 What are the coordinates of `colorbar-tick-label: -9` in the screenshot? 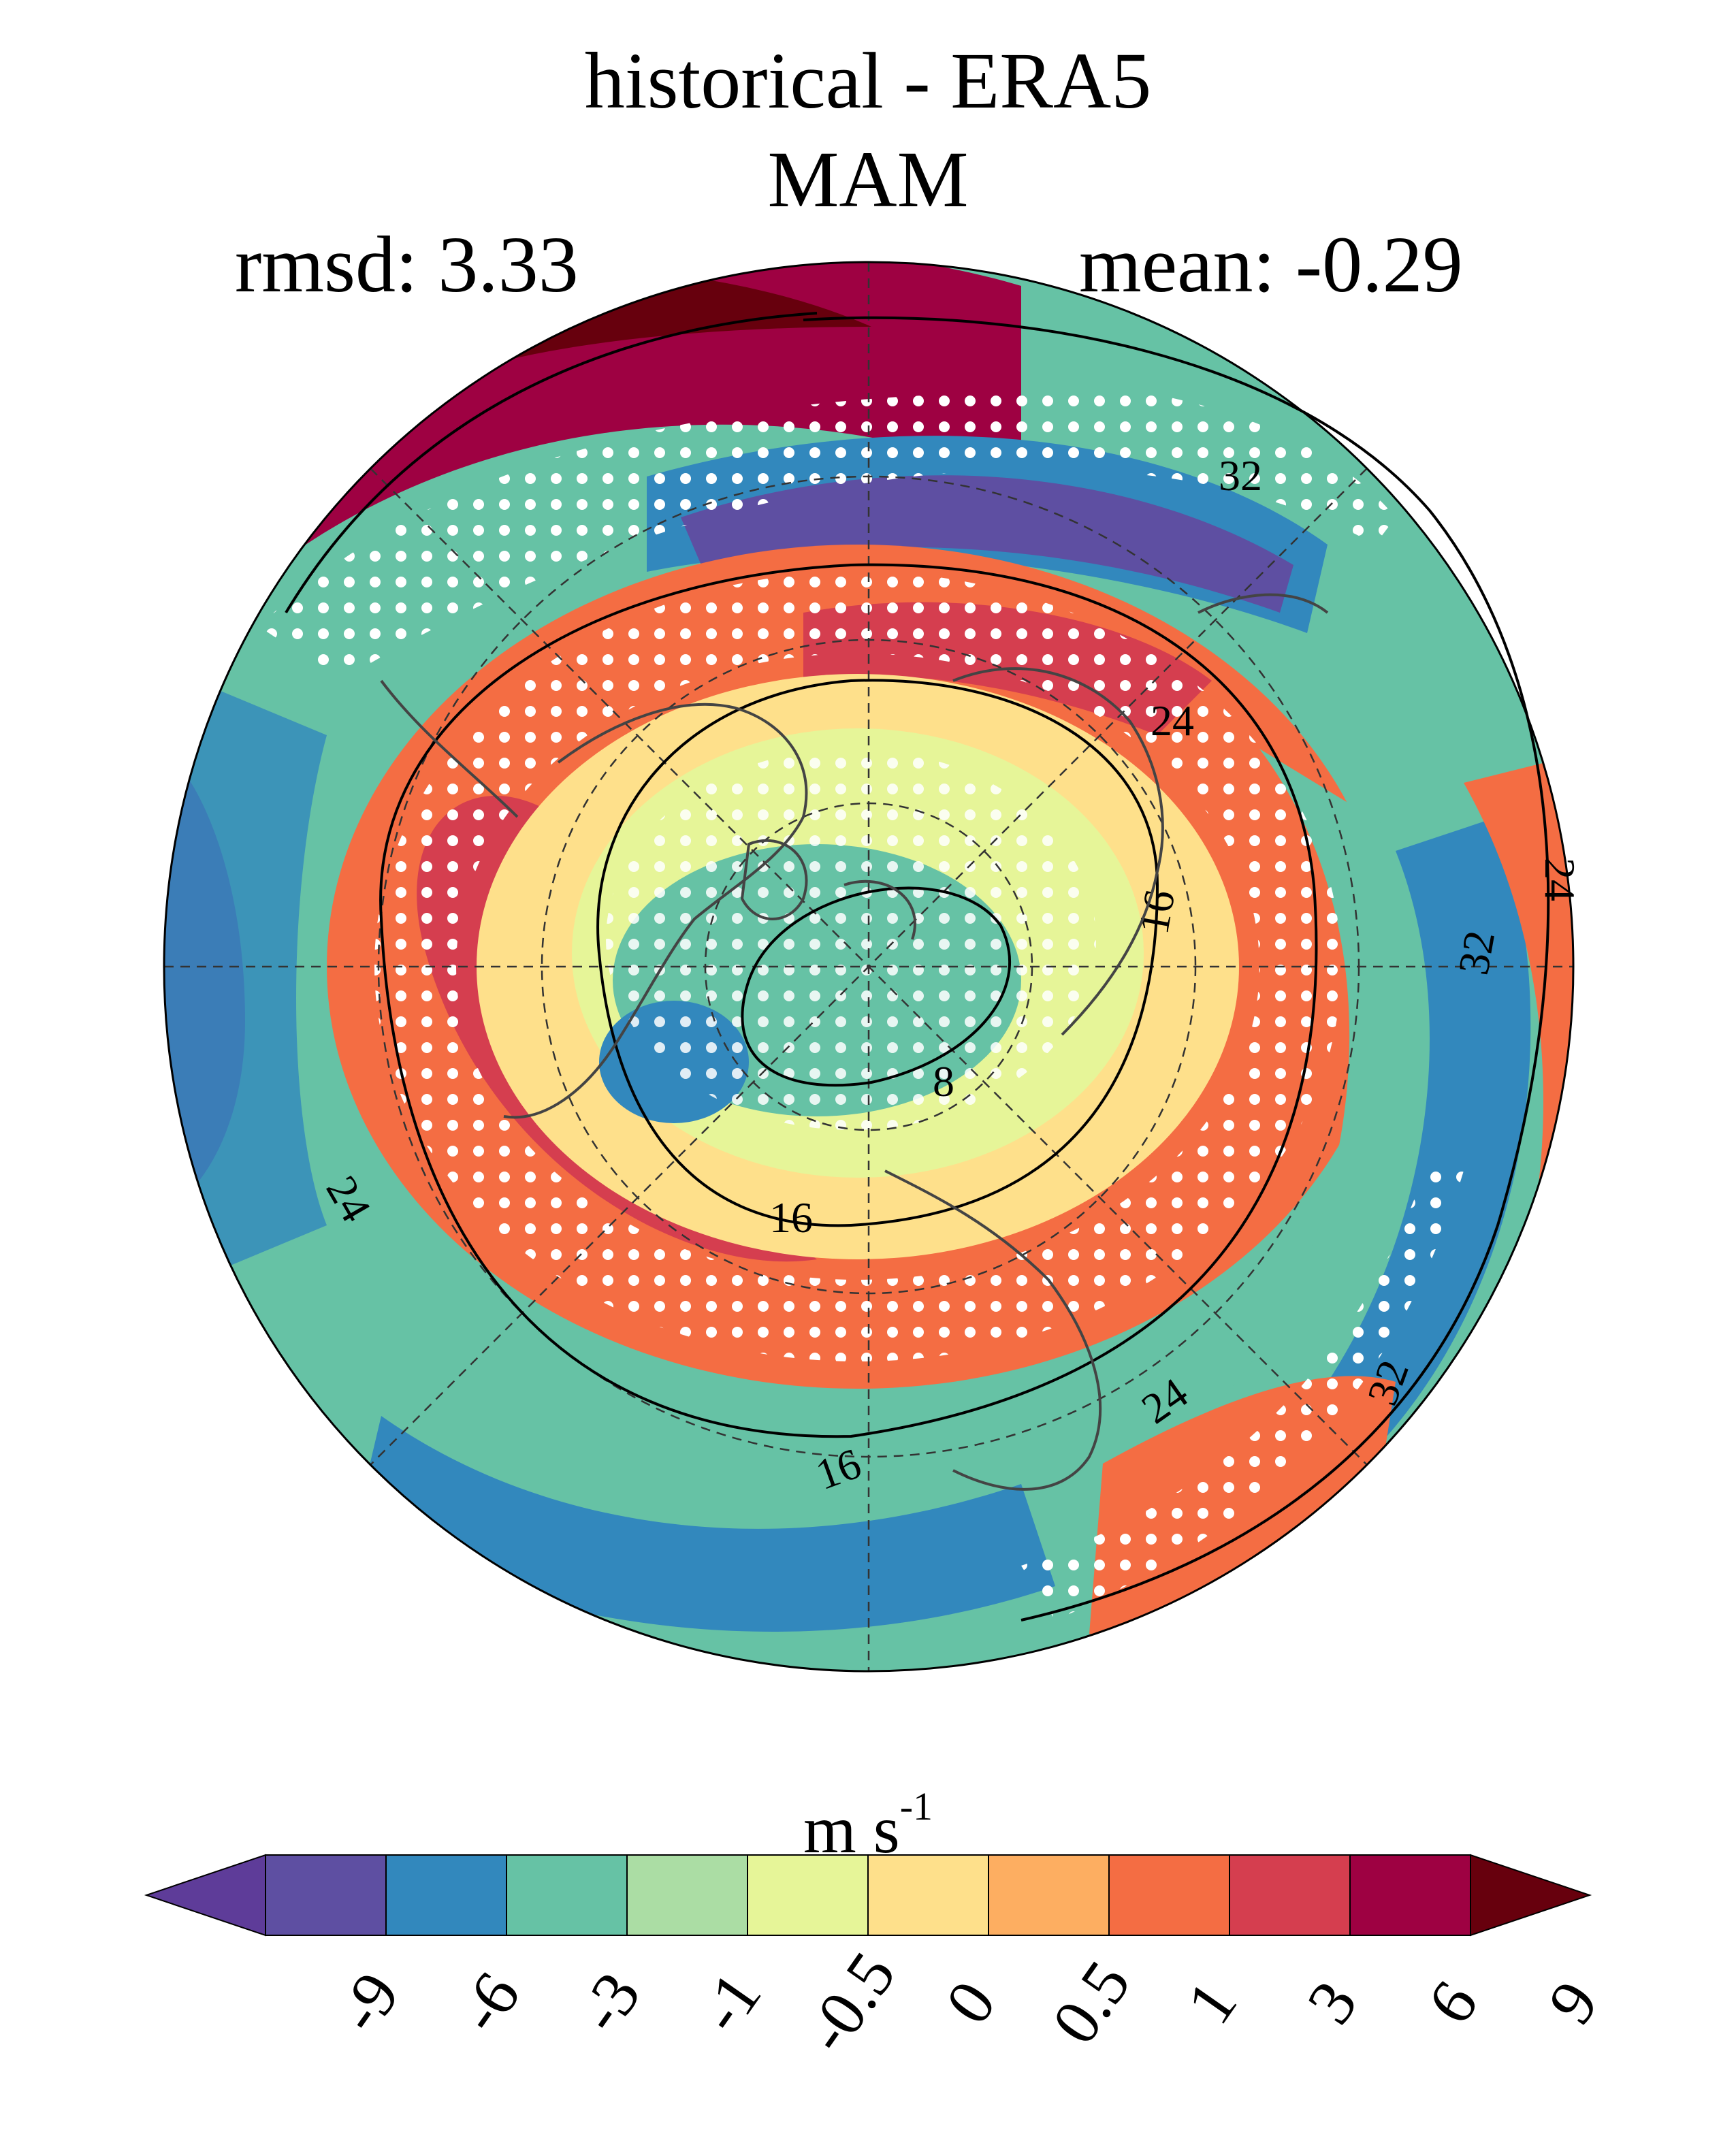 It's located at (368, 2002).